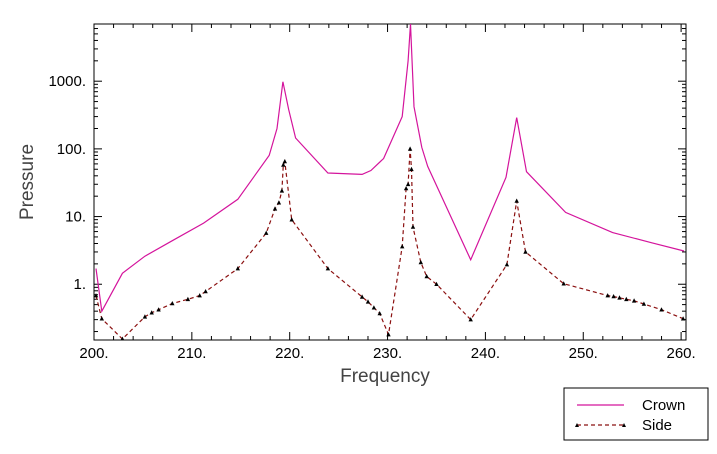 The width and height of the screenshot is (717, 454). Describe the element at coordinates (71, 149) in the screenshot. I see `y-tick-label: 100.` at that location.